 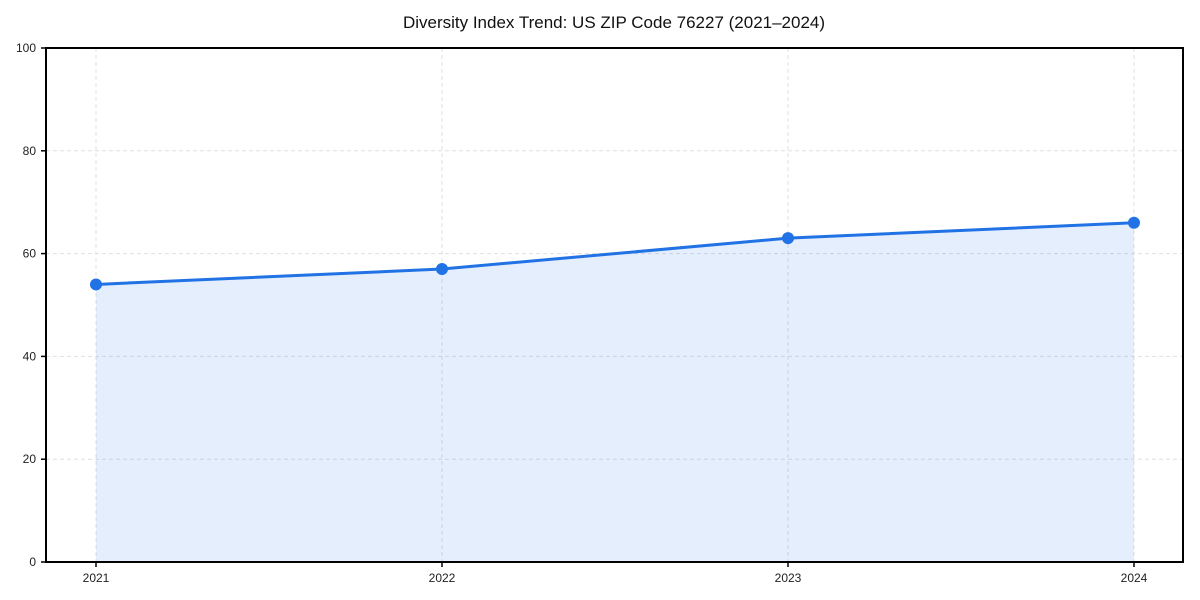 What do you see at coordinates (442, 578) in the screenshot?
I see `x-tick-label: 2022` at bounding box center [442, 578].